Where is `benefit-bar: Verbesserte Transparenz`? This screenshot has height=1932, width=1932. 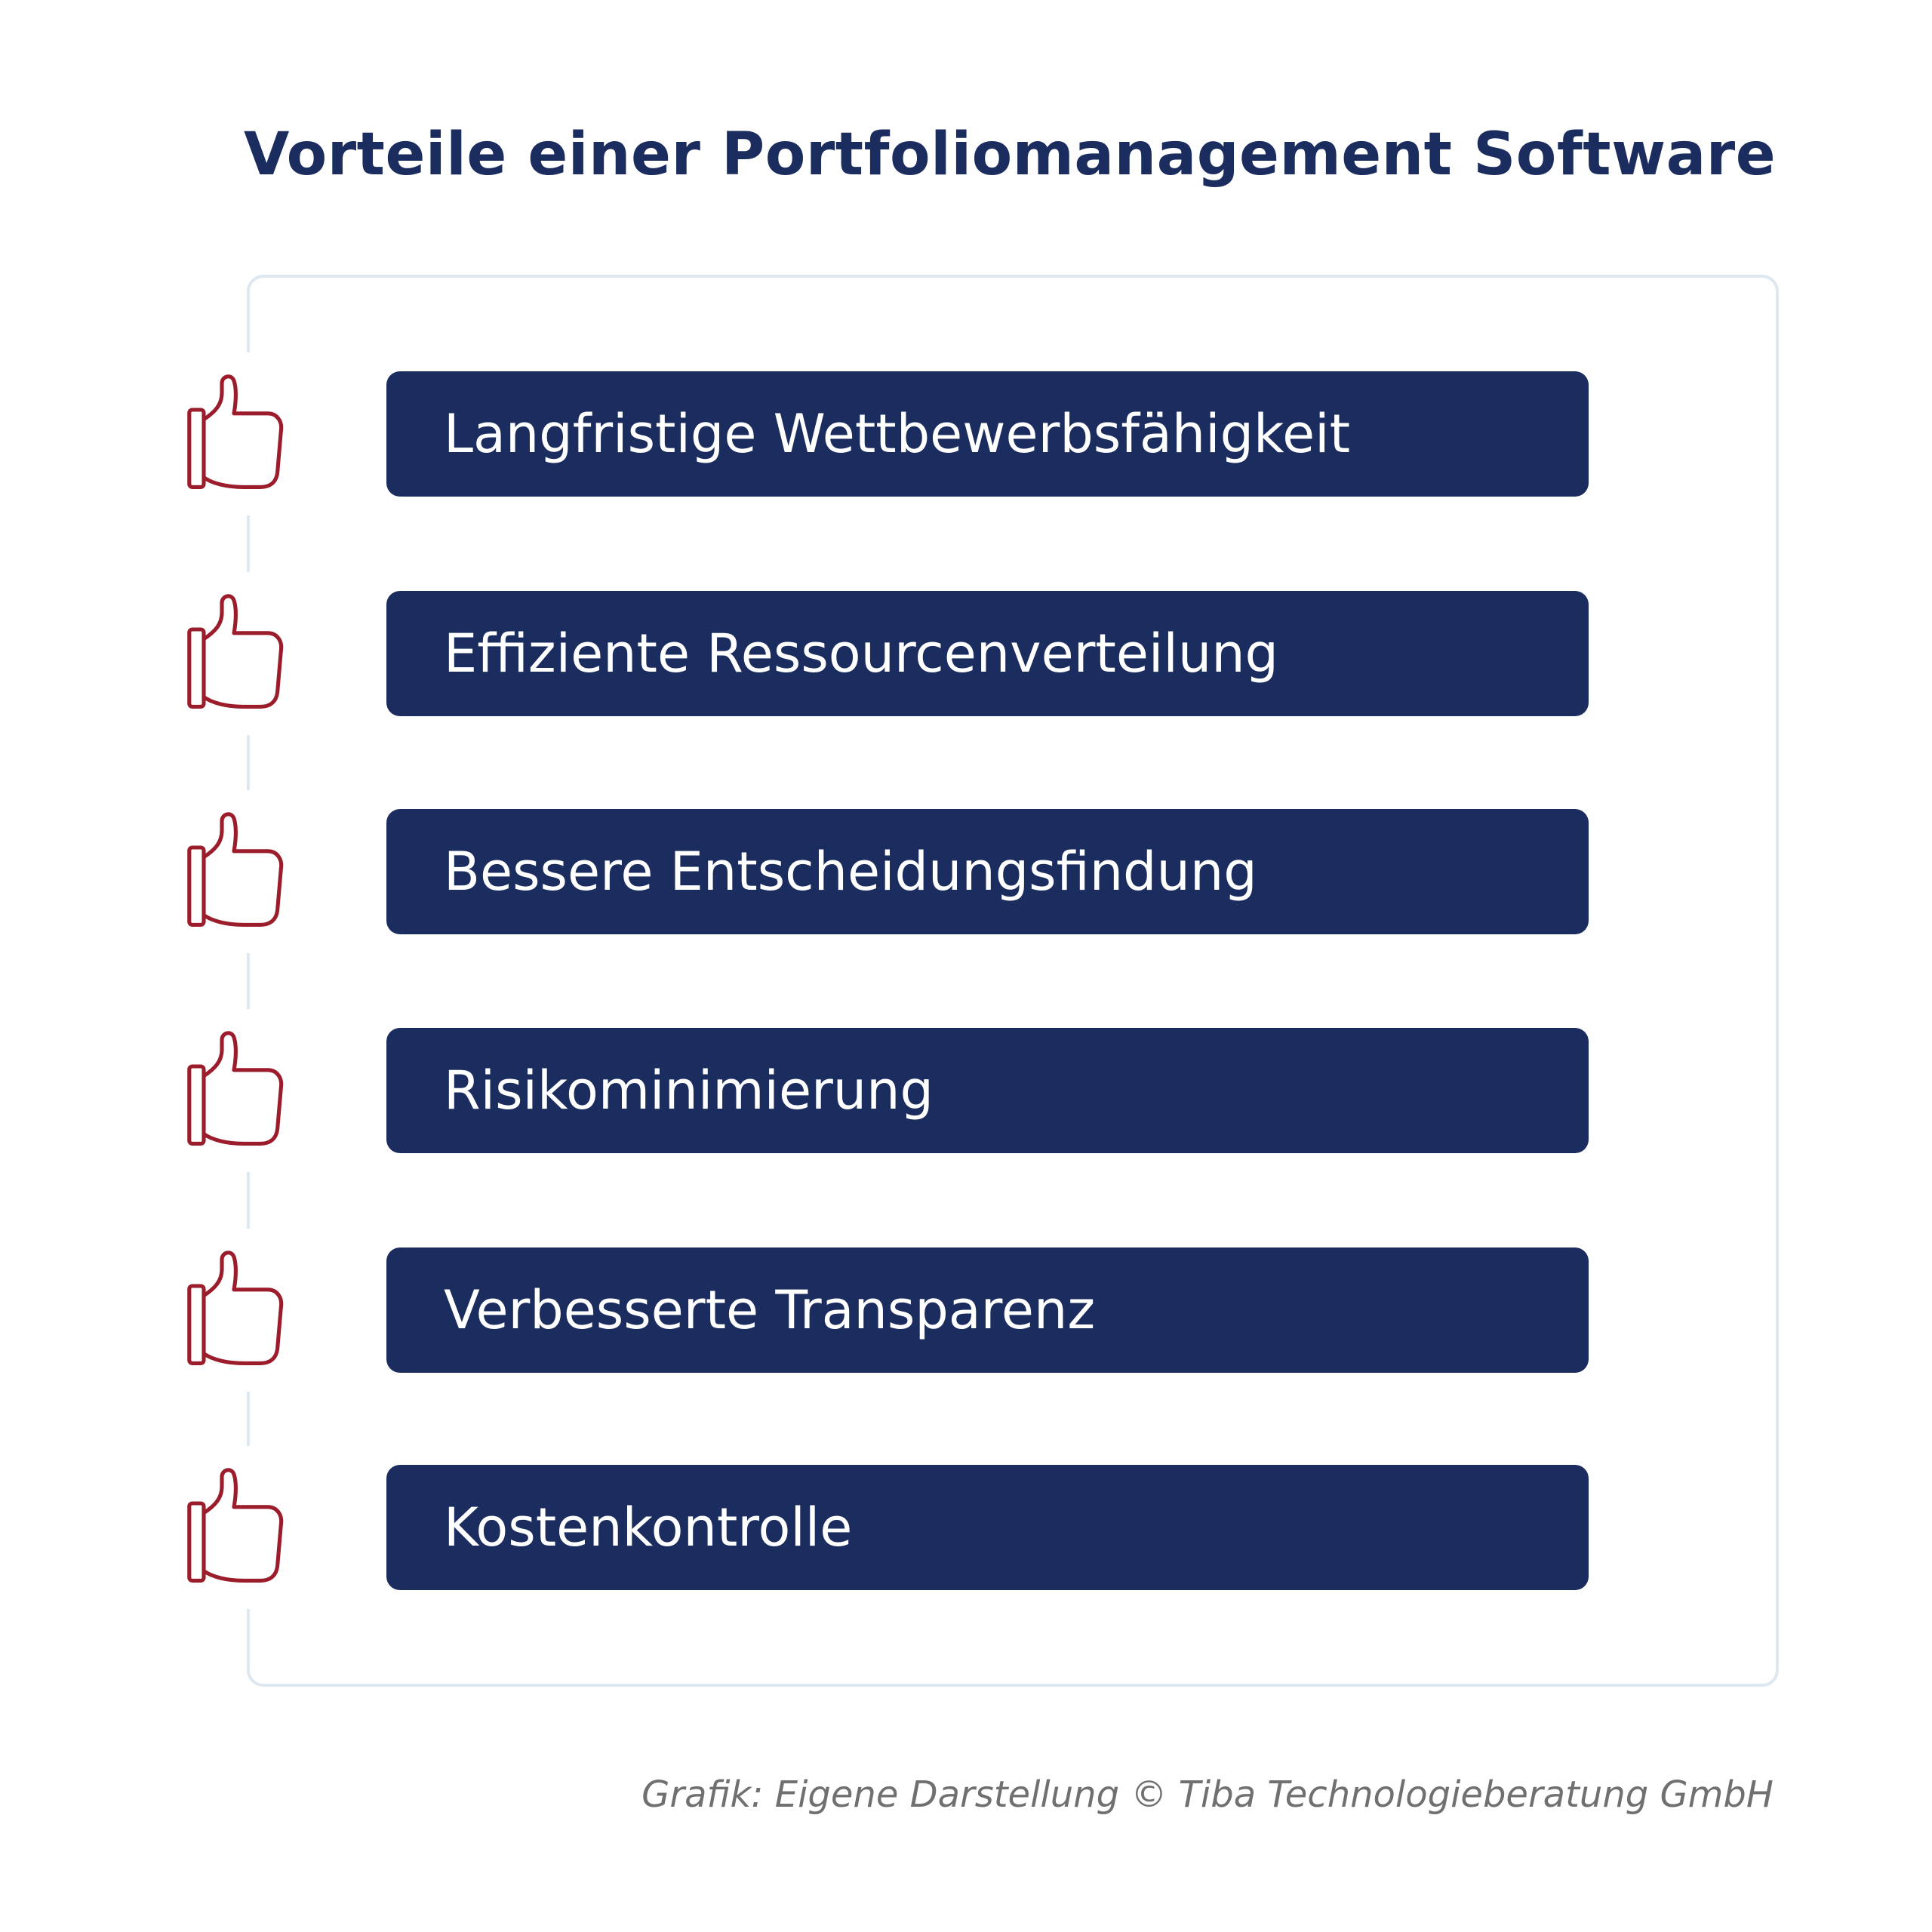
benefit-bar: Verbesserte Transparenz is located at coordinates (987, 1310).